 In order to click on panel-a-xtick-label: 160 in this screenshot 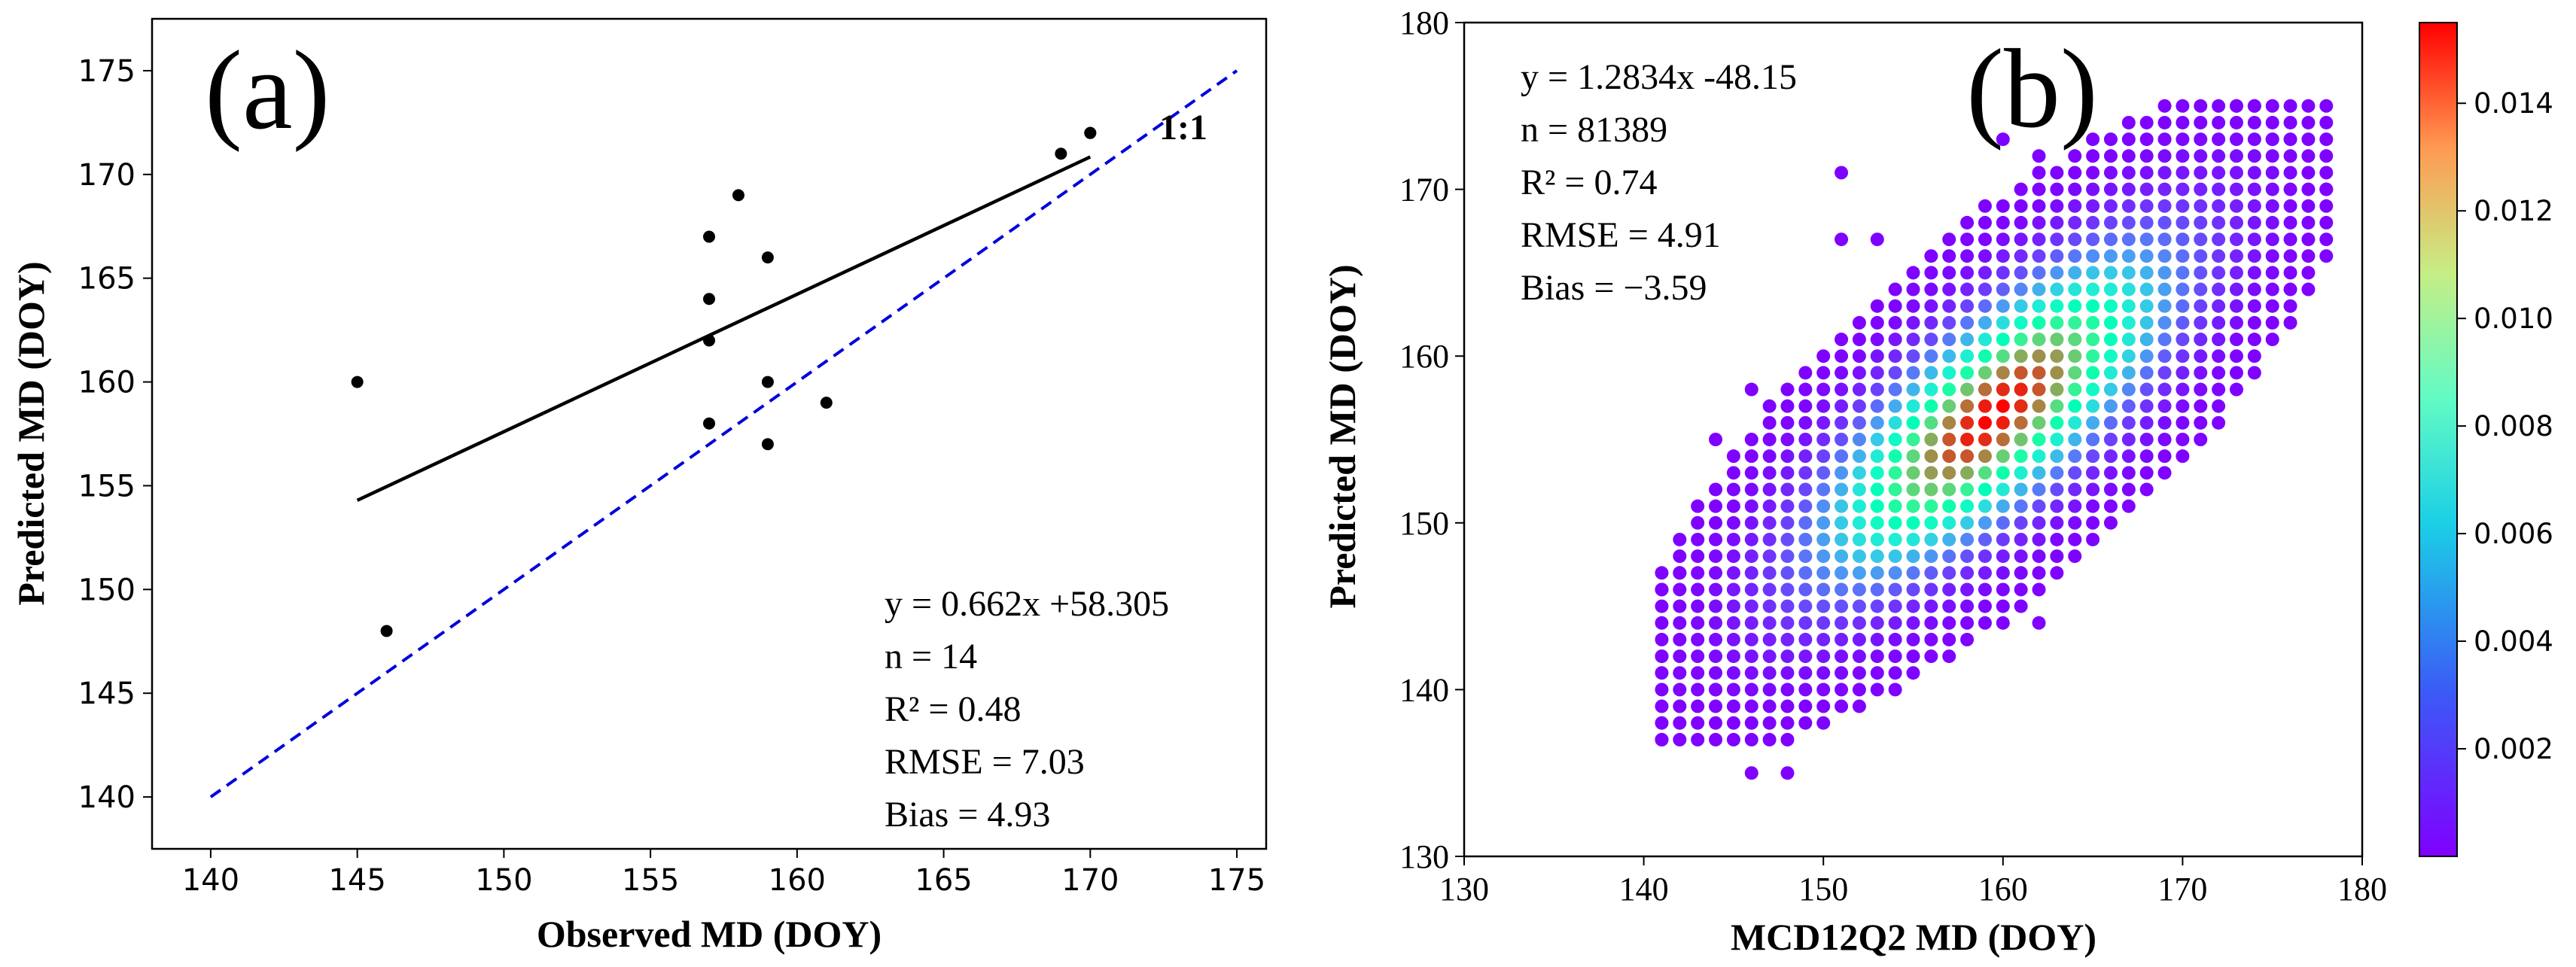, I will do `click(798, 880)`.